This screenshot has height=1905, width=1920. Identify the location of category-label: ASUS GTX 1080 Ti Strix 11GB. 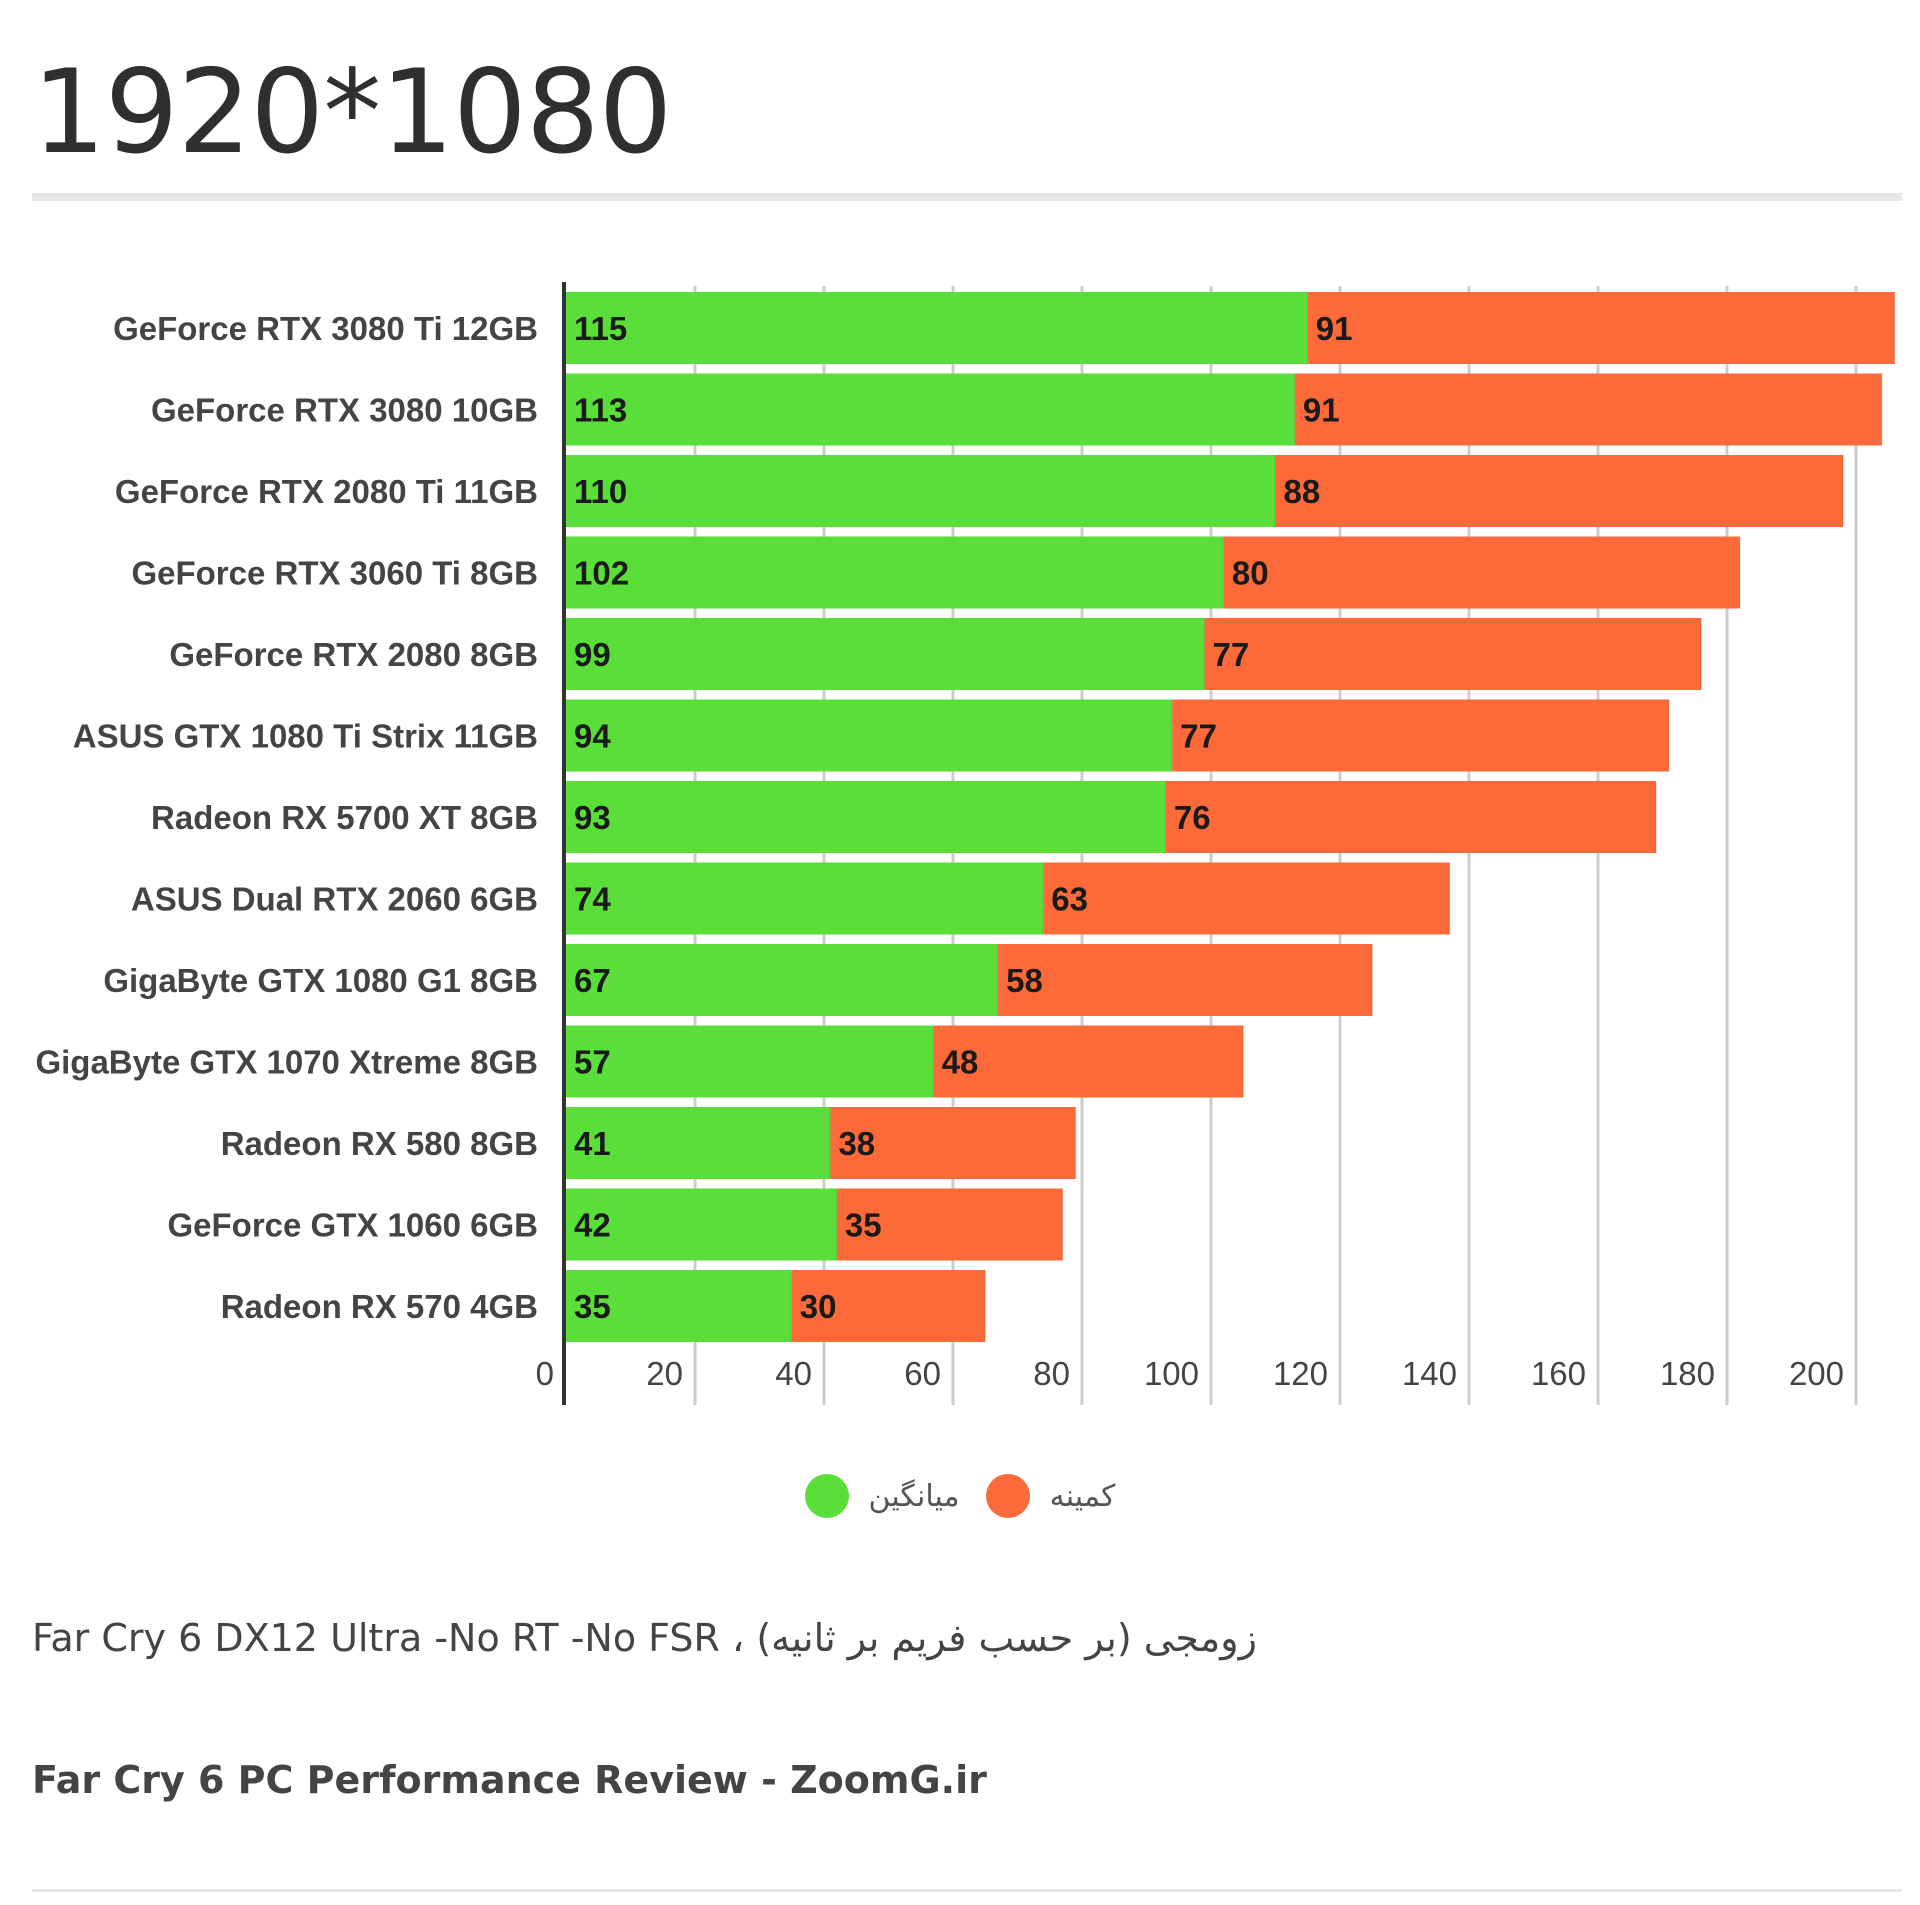
(305, 736).